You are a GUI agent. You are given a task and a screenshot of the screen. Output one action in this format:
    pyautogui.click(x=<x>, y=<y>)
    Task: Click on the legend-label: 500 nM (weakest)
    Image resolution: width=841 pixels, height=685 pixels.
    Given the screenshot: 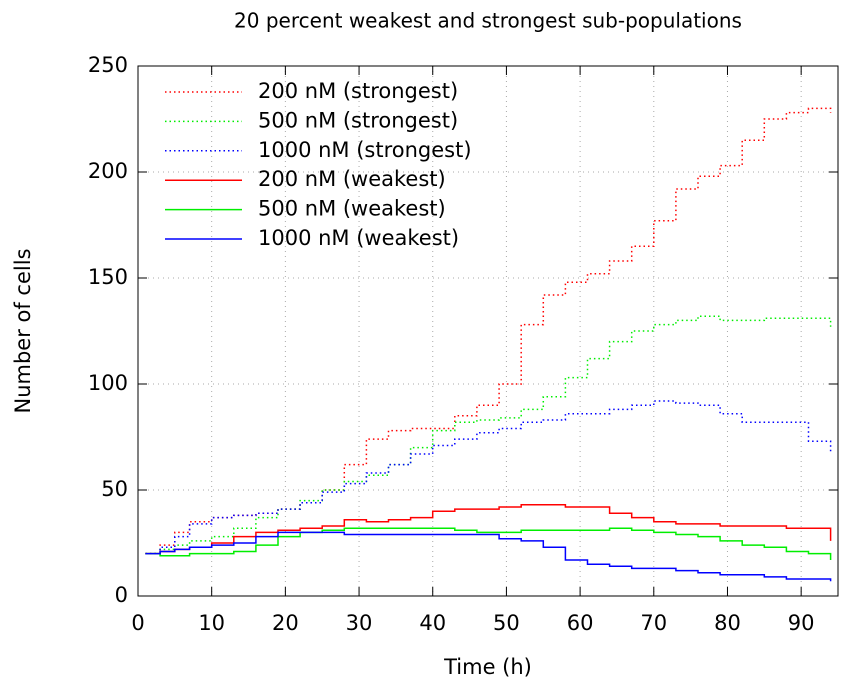 What is the action you would take?
    pyautogui.click(x=352, y=209)
    